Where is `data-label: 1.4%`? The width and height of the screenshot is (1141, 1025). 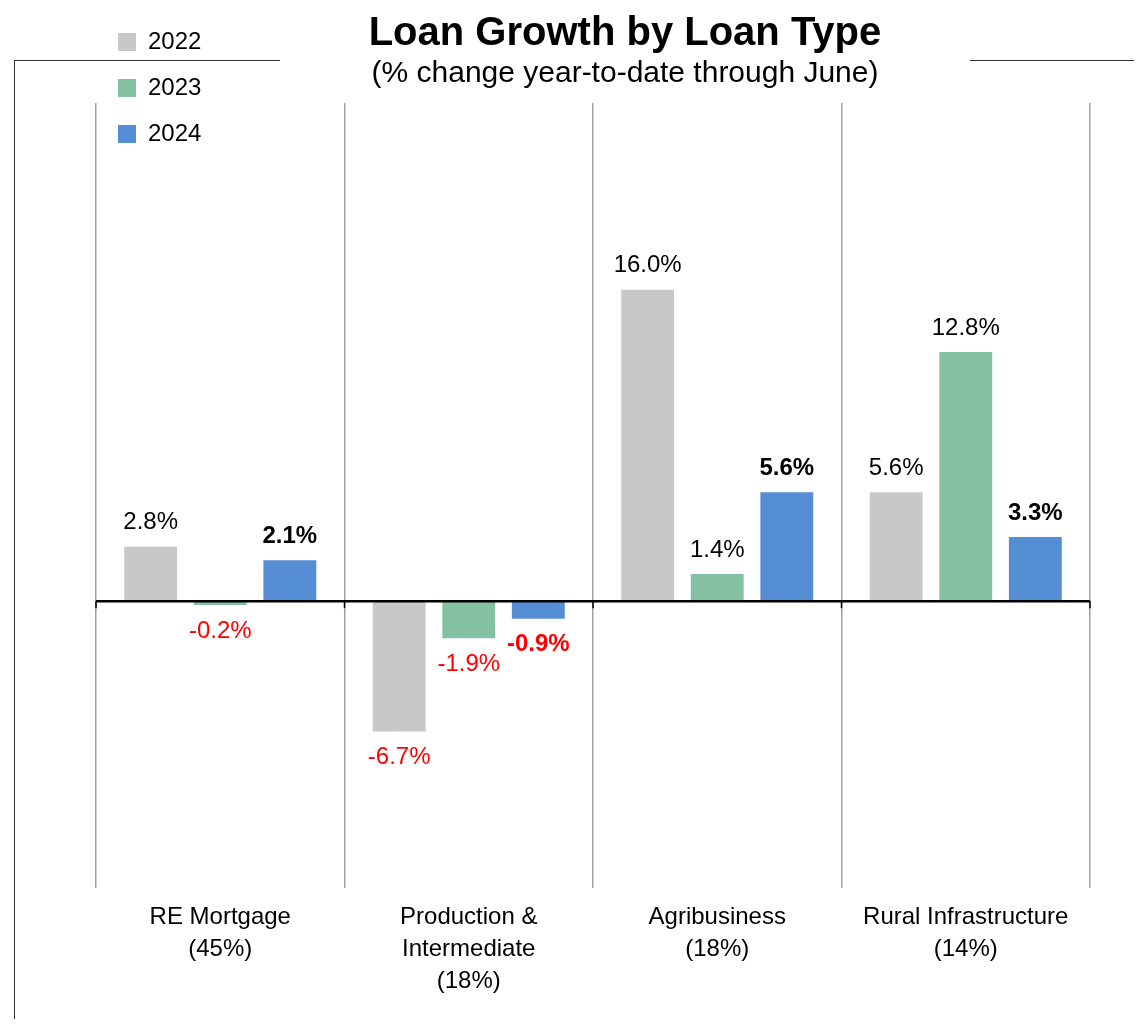 data-label: 1.4% is located at coordinates (717, 548).